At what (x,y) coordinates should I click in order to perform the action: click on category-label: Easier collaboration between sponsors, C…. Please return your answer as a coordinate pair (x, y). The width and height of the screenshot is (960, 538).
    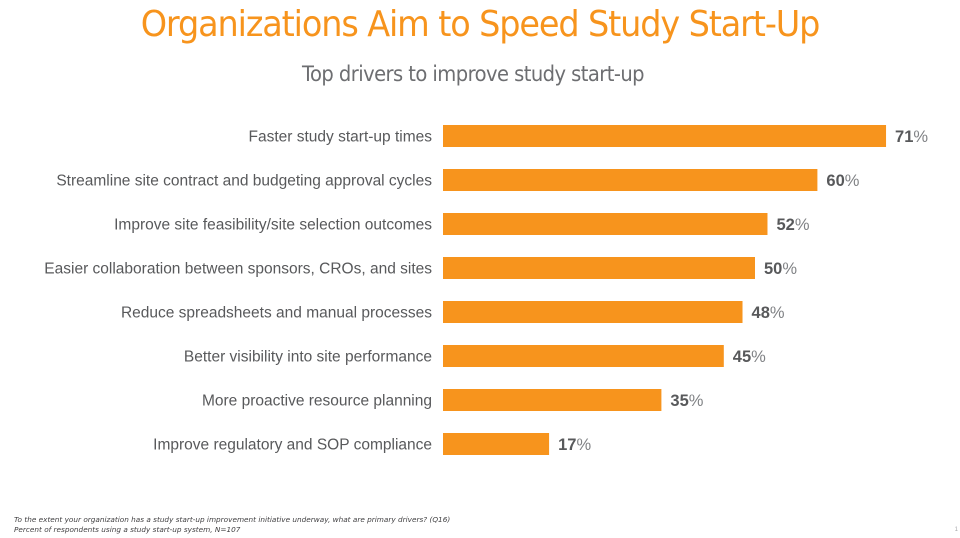
    Looking at the image, I should click on (238, 269).